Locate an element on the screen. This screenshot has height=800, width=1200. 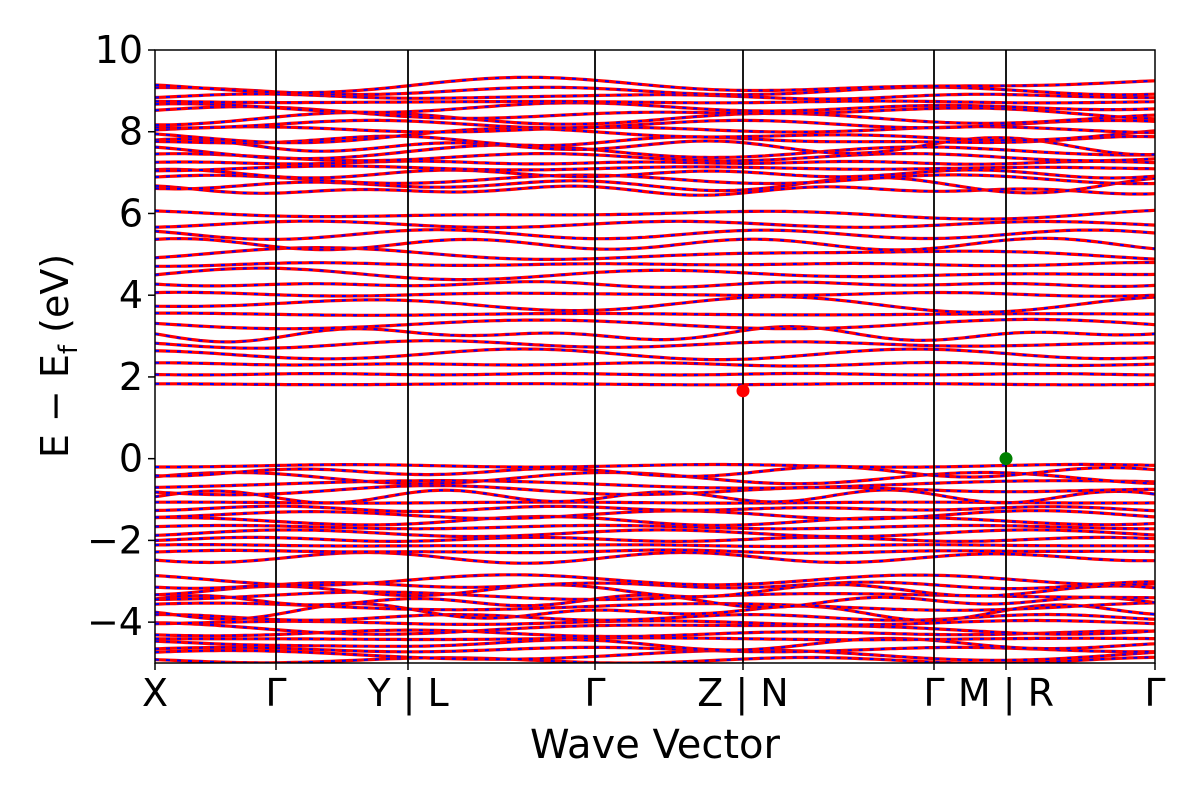
x-axis-ticks: X Γ Y | L Γ Z | N Γ M | R Γ is located at coordinates (654, 689).